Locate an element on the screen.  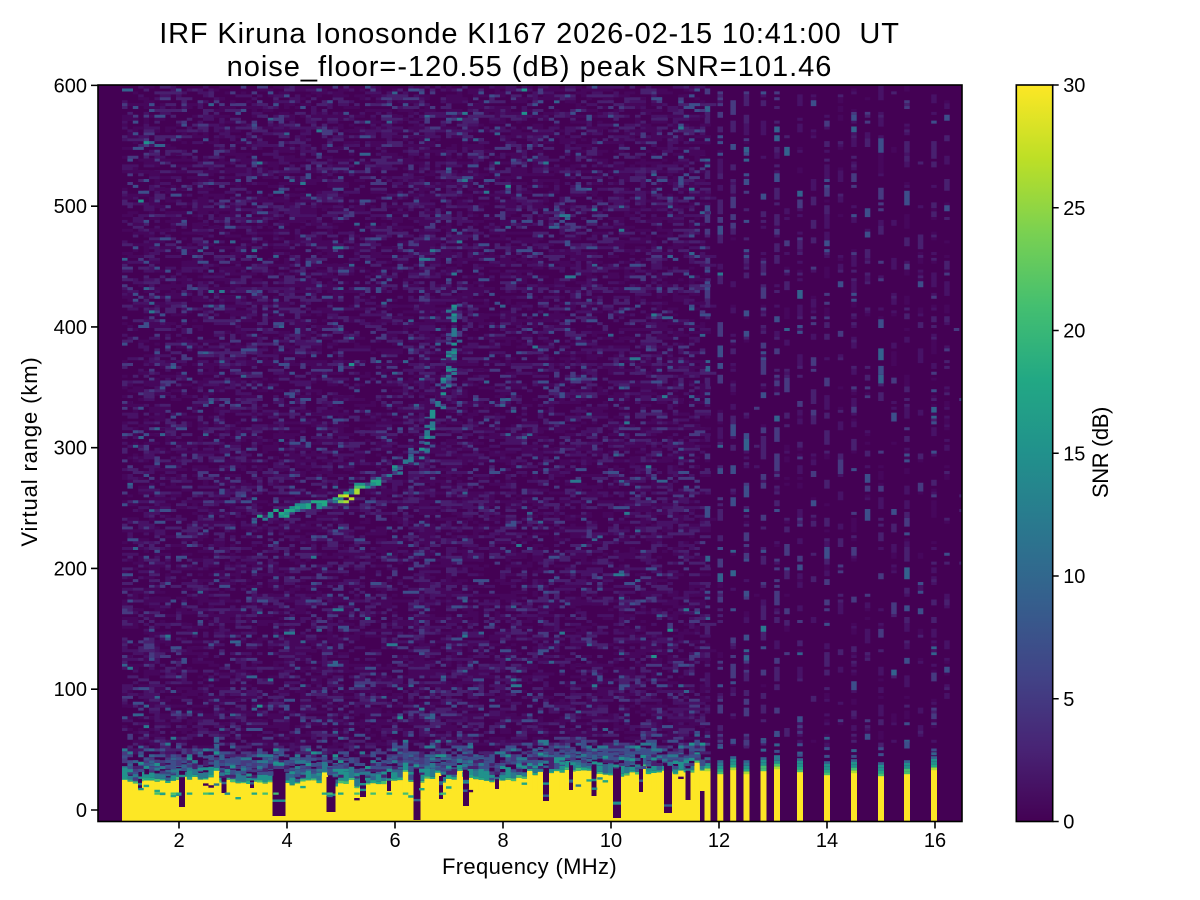
svg-text:noise_floor=-120.55 (dB) peak: noise_floor=-120.55 (dB) peak SNR=101.46 is located at coordinates (530, 67).